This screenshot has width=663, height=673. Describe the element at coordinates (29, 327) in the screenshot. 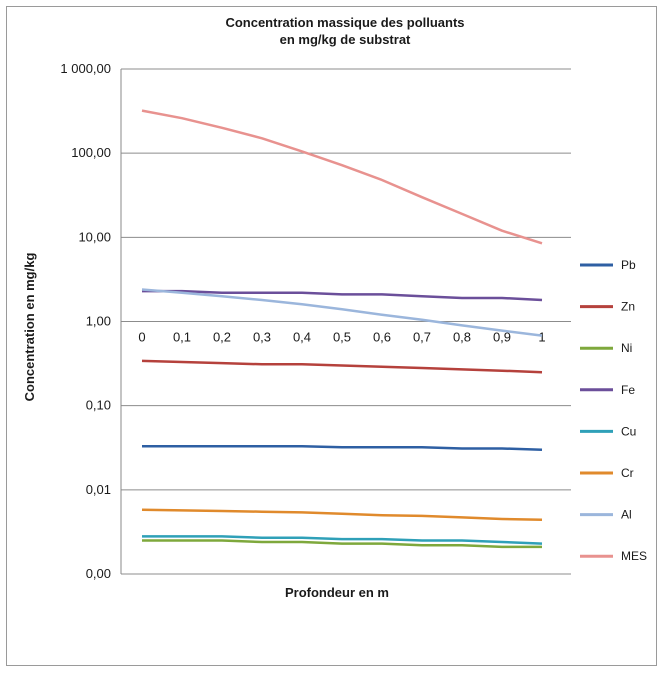

I see `y-axis-title: Concentration en mg/kg` at that location.